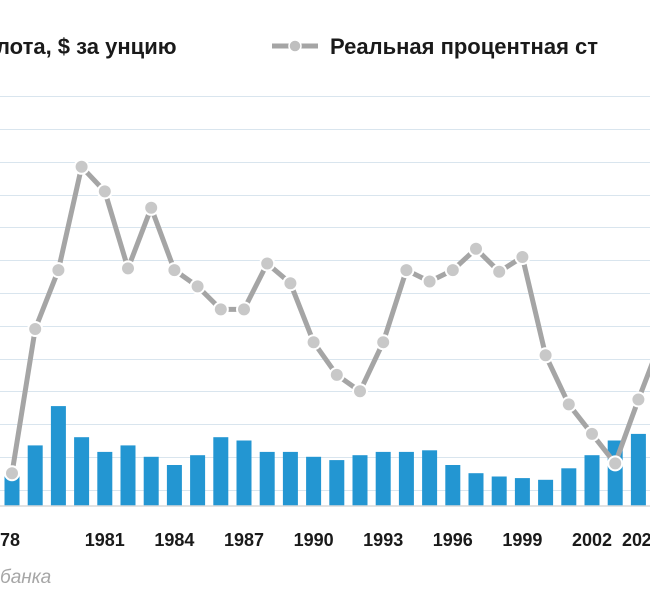 This screenshot has width=650, height=600. What do you see at coordinates (592, 540) in the screenshot?
I see `x-tick-label: 2002` at bounding box center [592, 540].